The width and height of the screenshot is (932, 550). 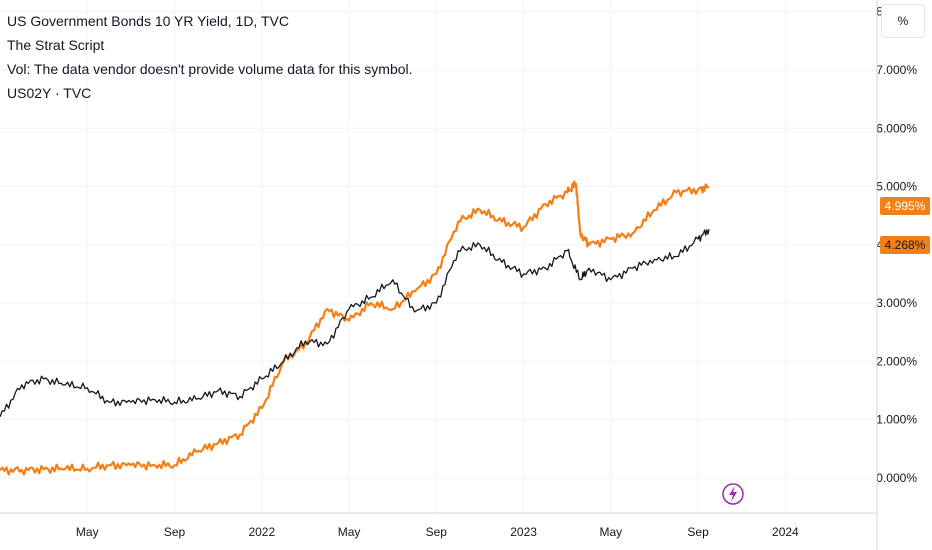 What do you see at coordinates (896, 187) in the screenshot?
I see `y-tick-label: 5.000%` at bounding box center [896, 187].